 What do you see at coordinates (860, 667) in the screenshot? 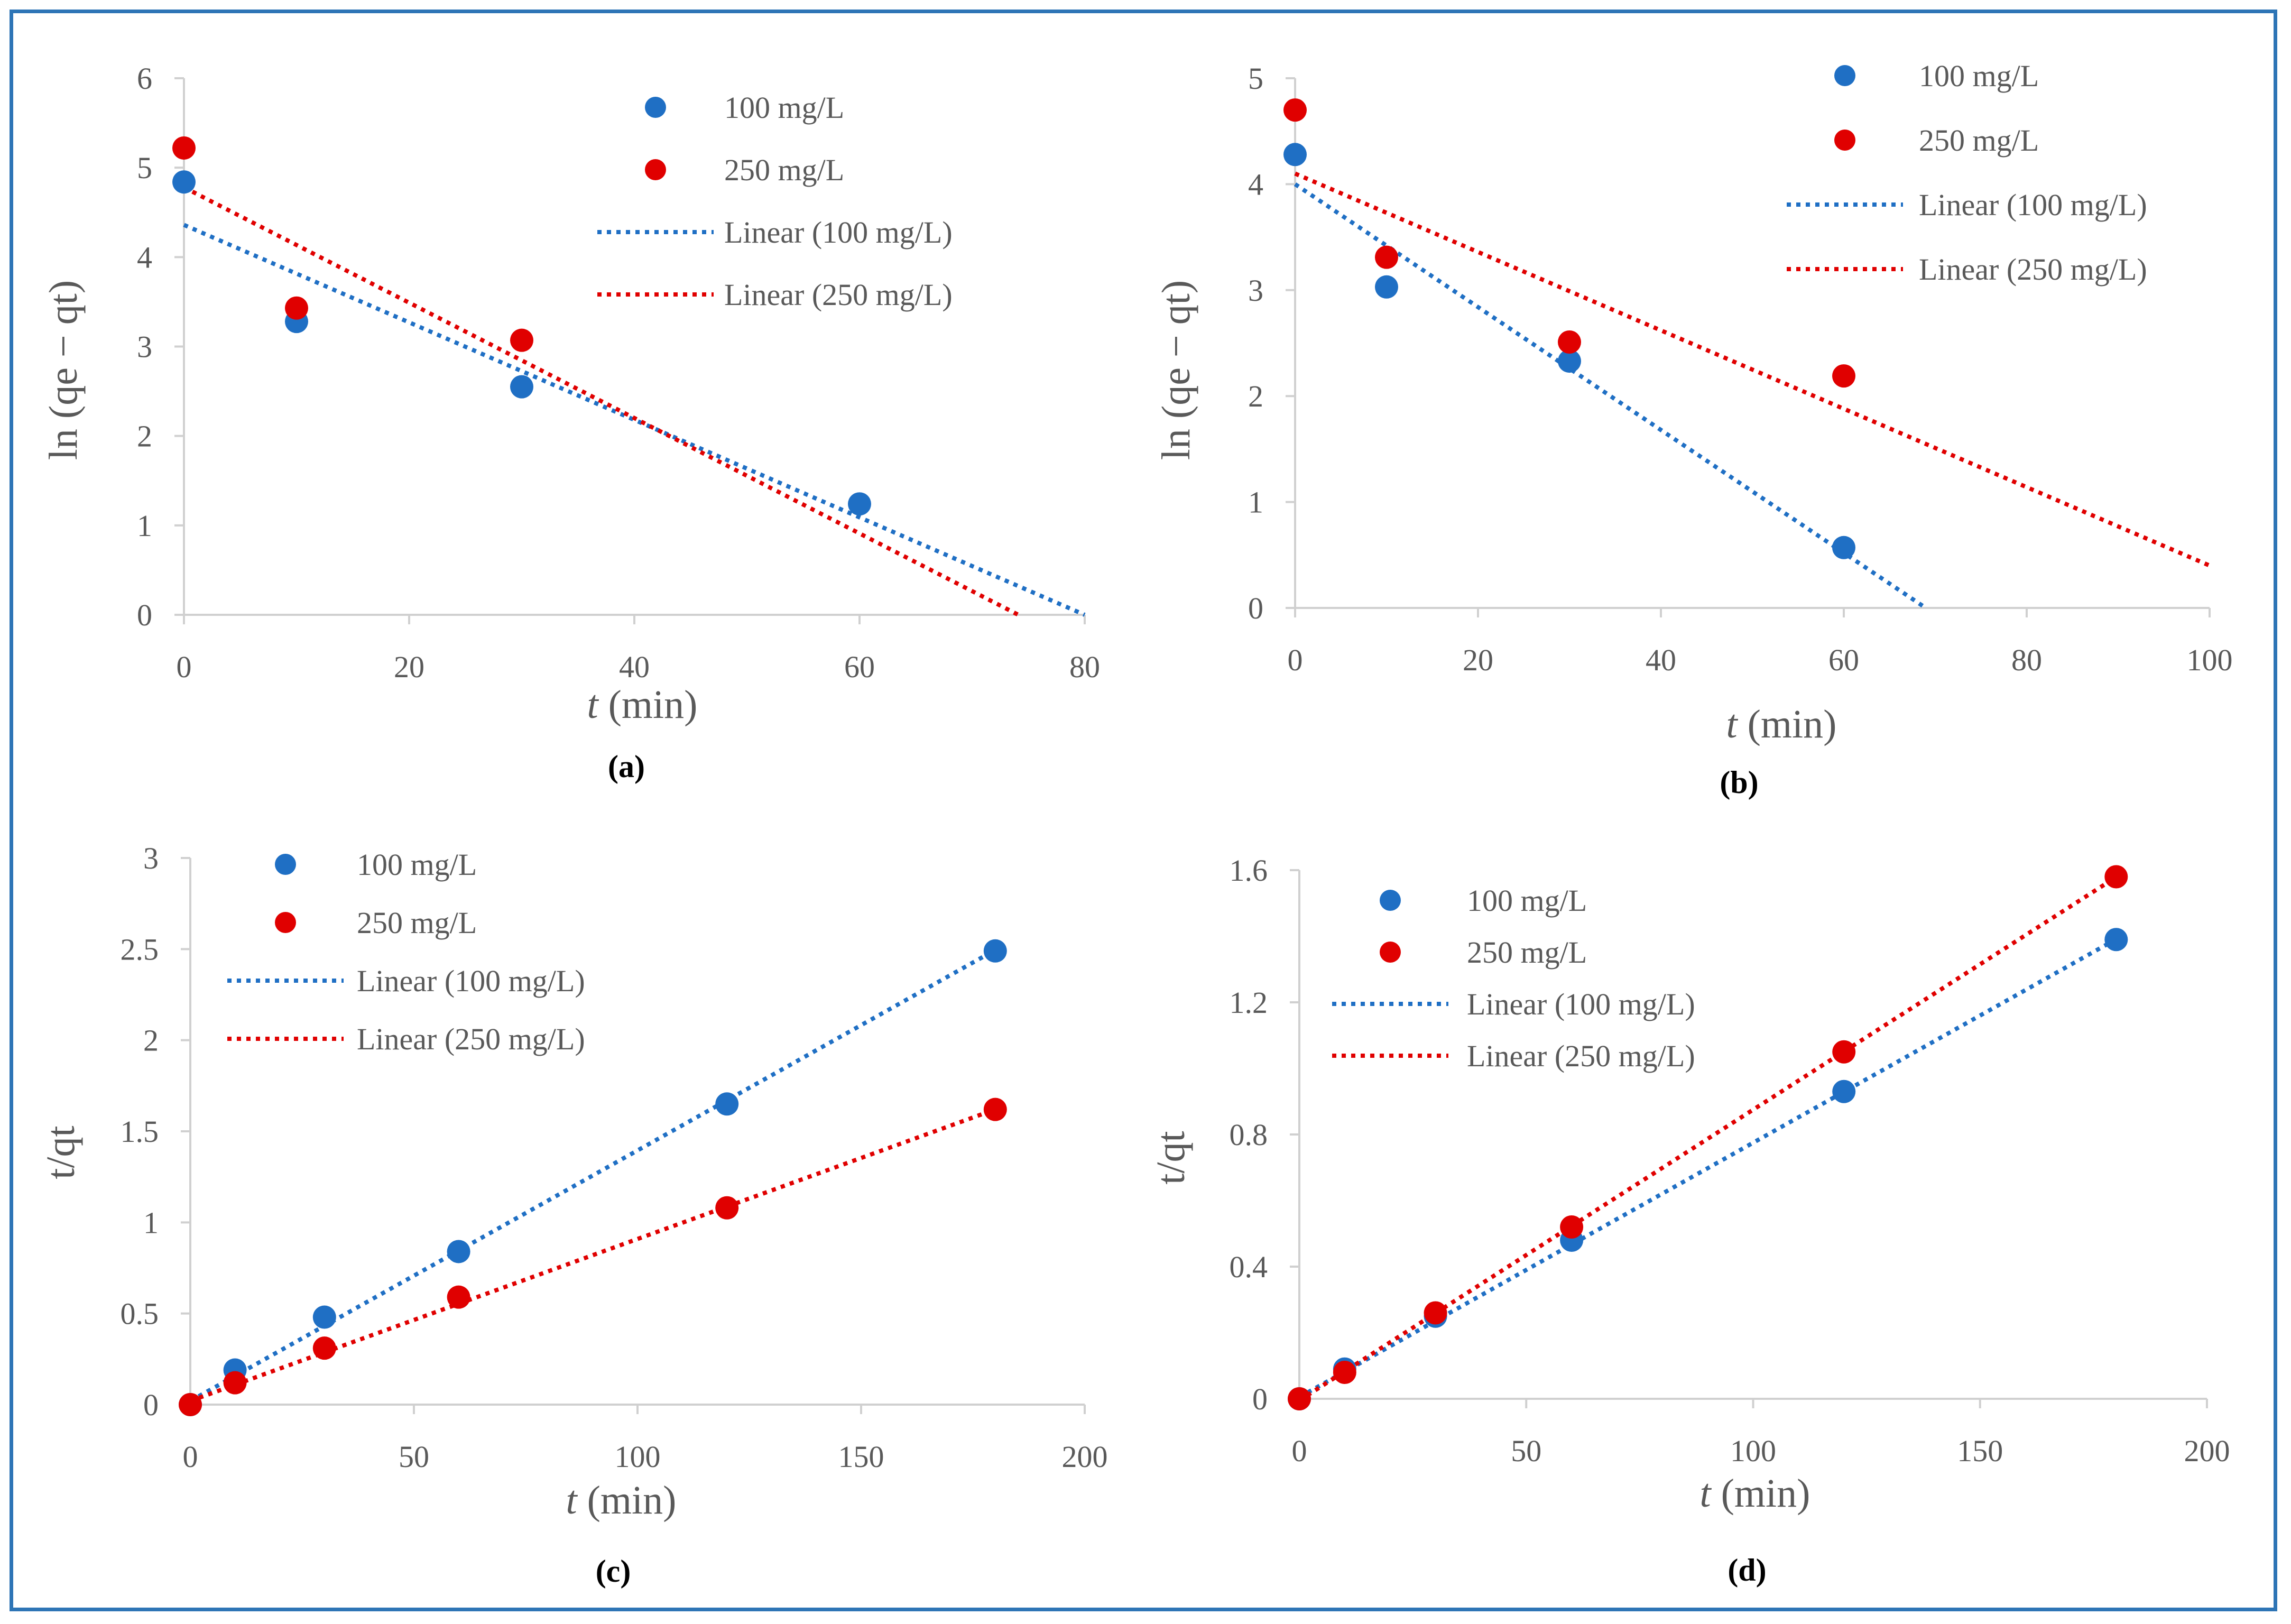
I see `x-tick-label: 60` at bounding box center [860, 667].